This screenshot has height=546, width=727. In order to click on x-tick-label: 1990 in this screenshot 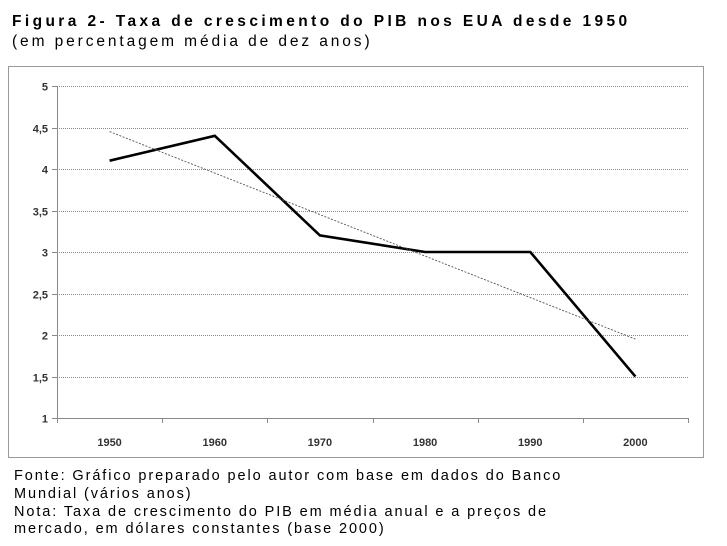, I will do `click(530, 443)`.